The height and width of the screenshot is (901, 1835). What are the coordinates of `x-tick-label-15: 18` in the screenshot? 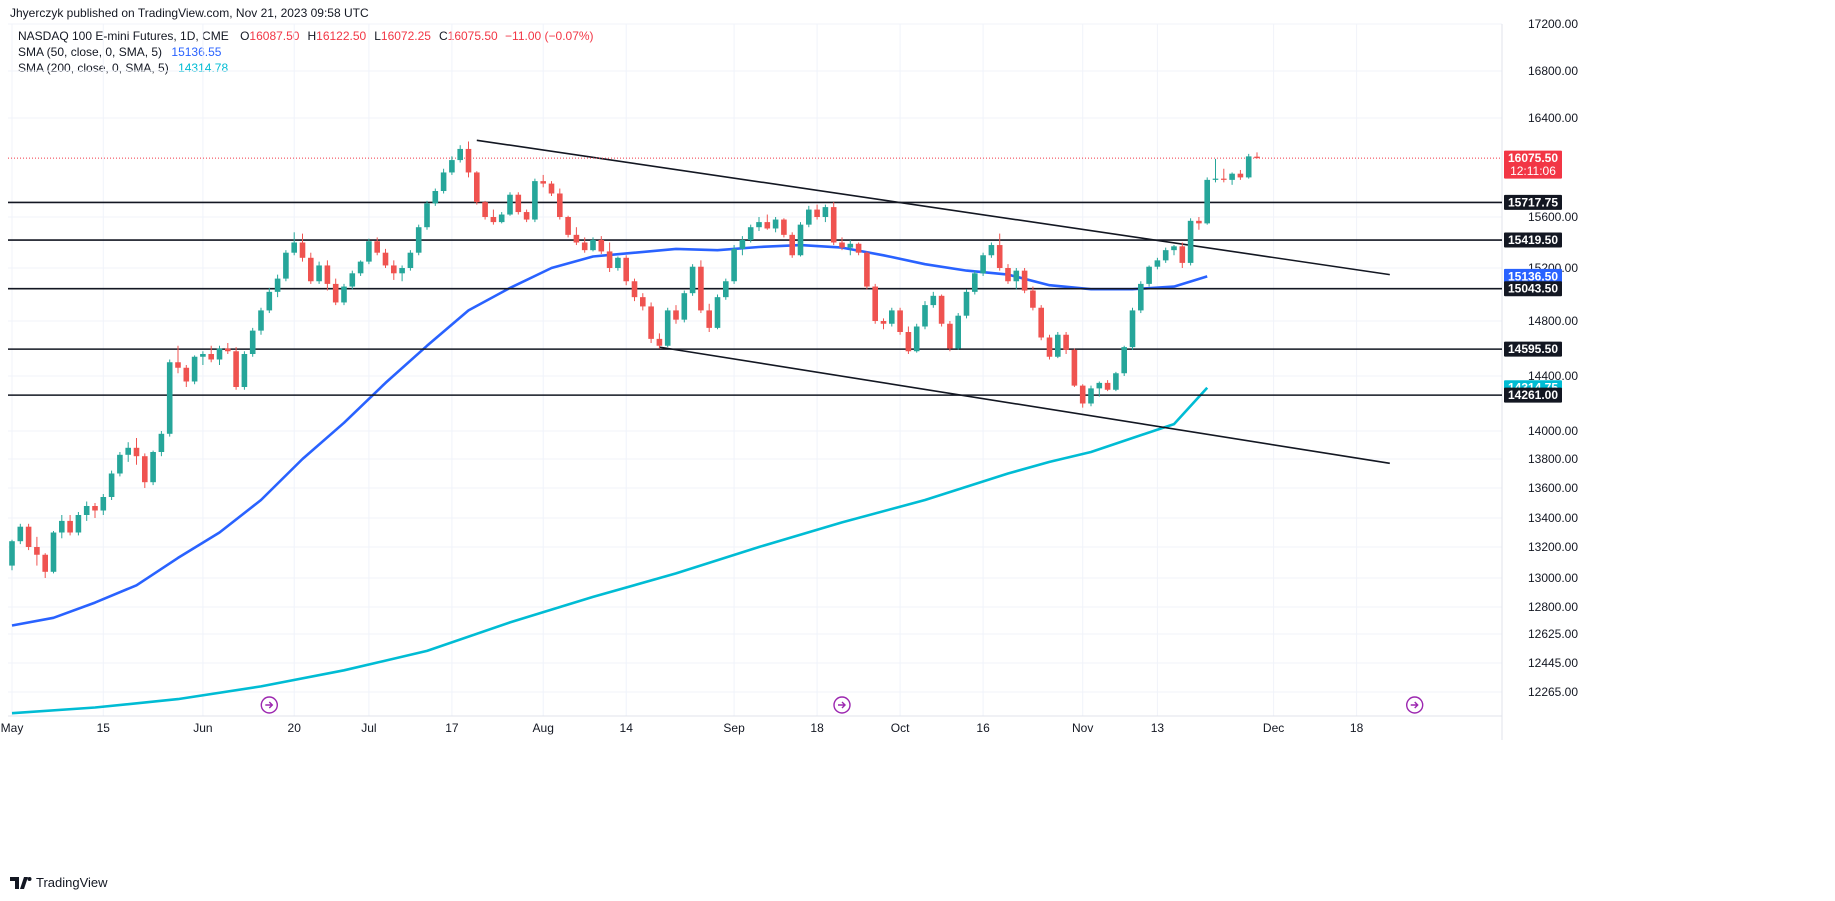 It's located at (1357, 728).